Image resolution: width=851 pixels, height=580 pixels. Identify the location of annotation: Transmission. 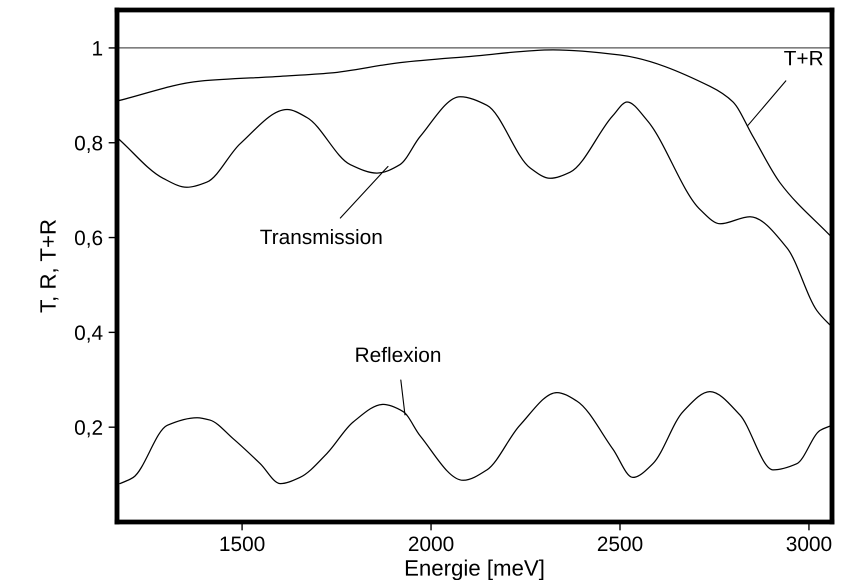
(321, 236).